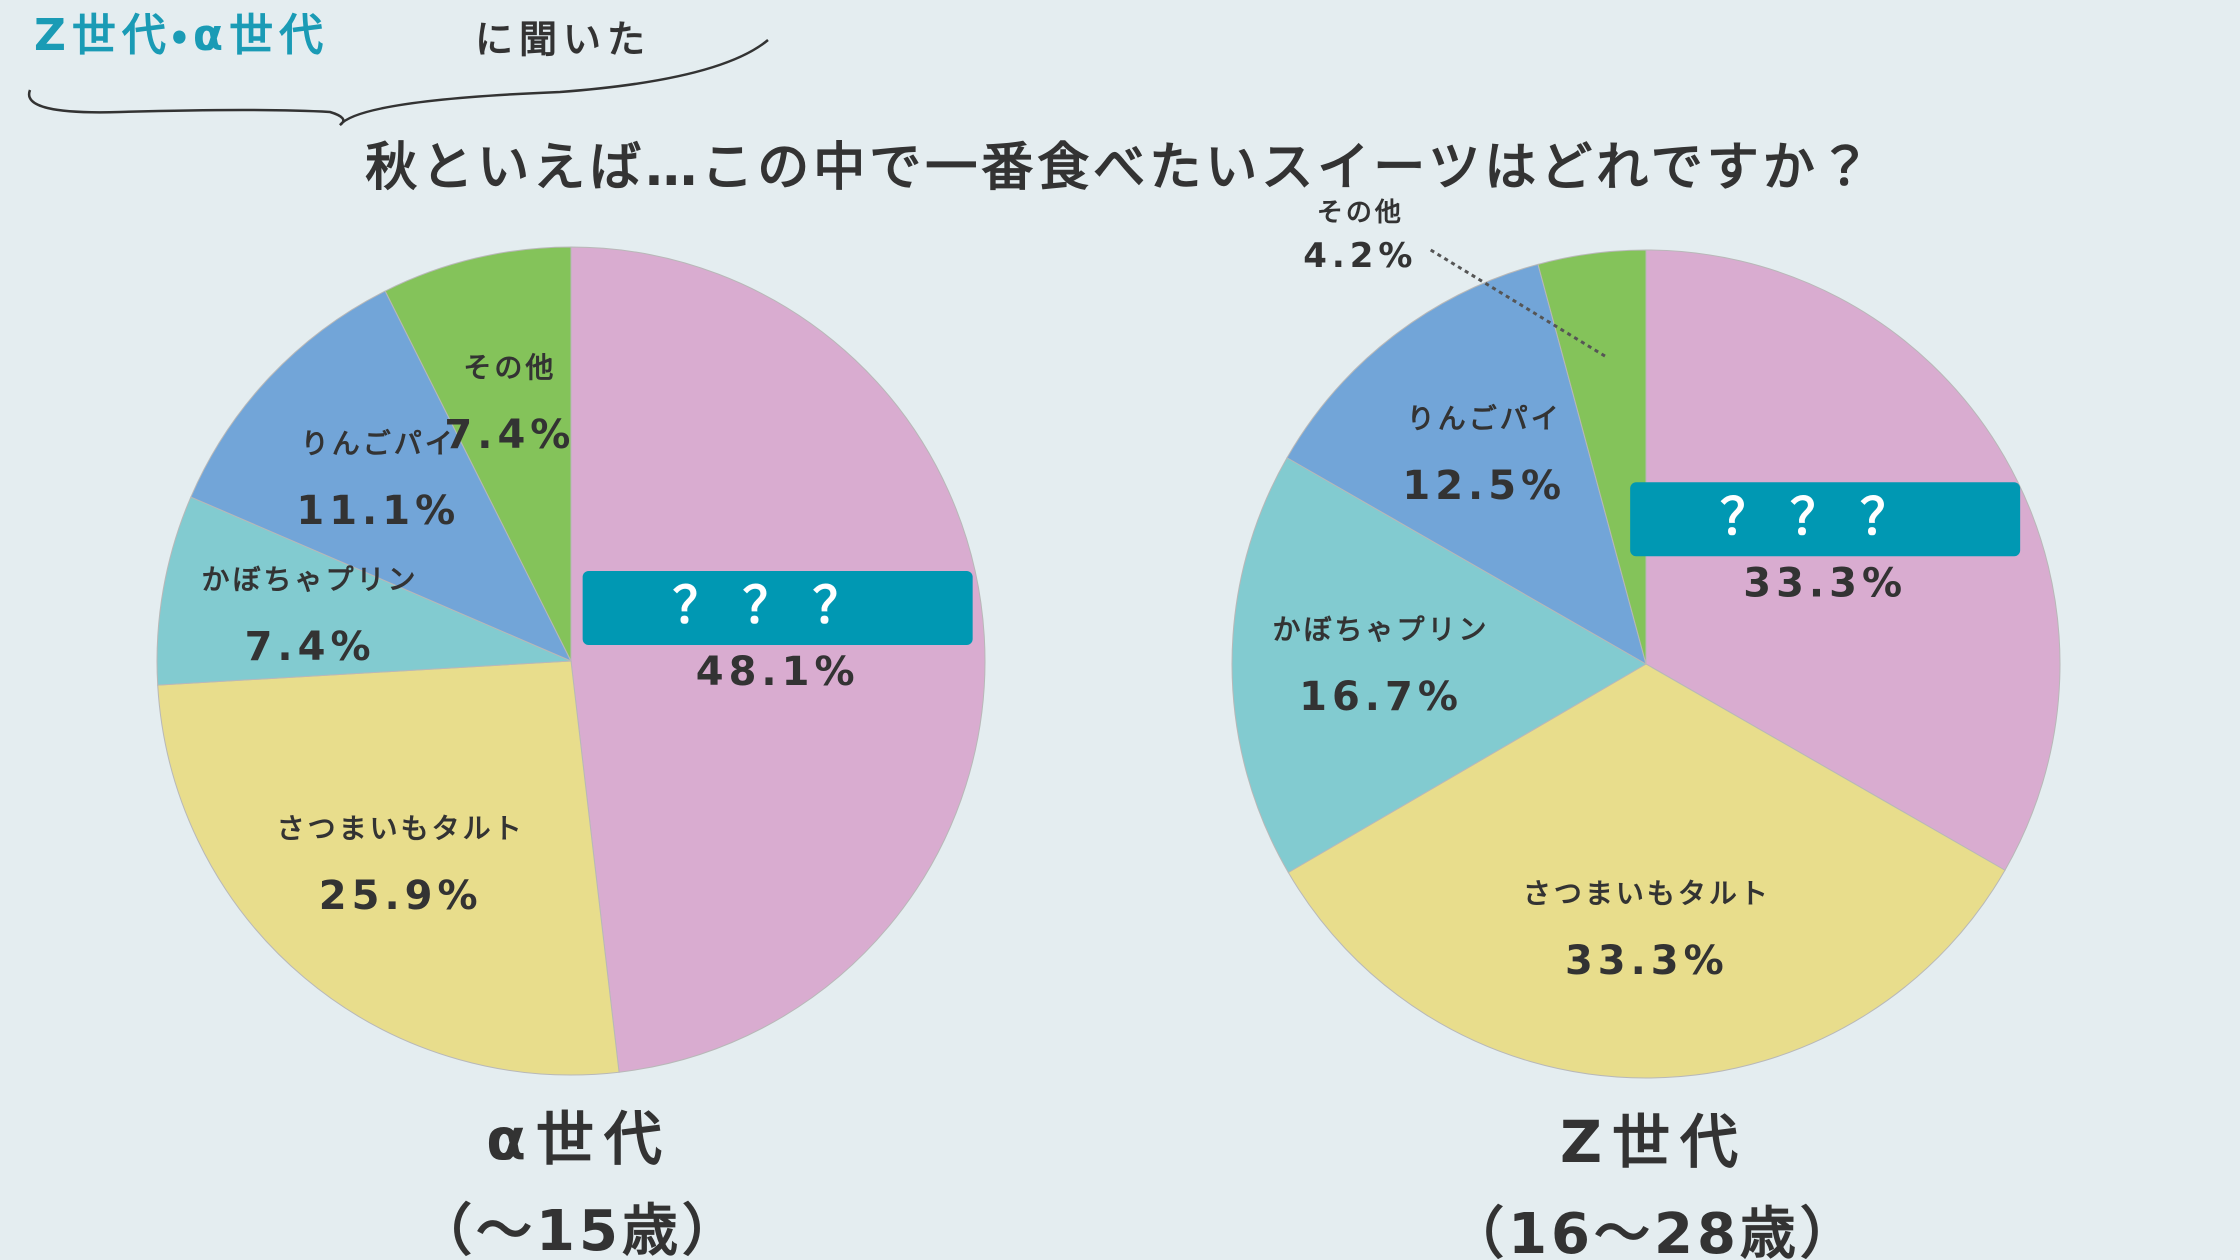  I want to click on tag-highlight: Z世代・α世代, so click(181, 35).